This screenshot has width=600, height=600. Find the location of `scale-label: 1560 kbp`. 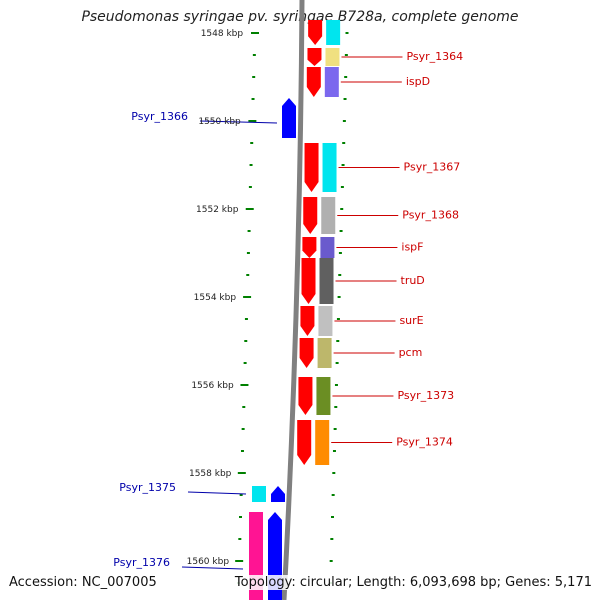

scale-label: 1560 kbp is located at coordinates (208, 562).